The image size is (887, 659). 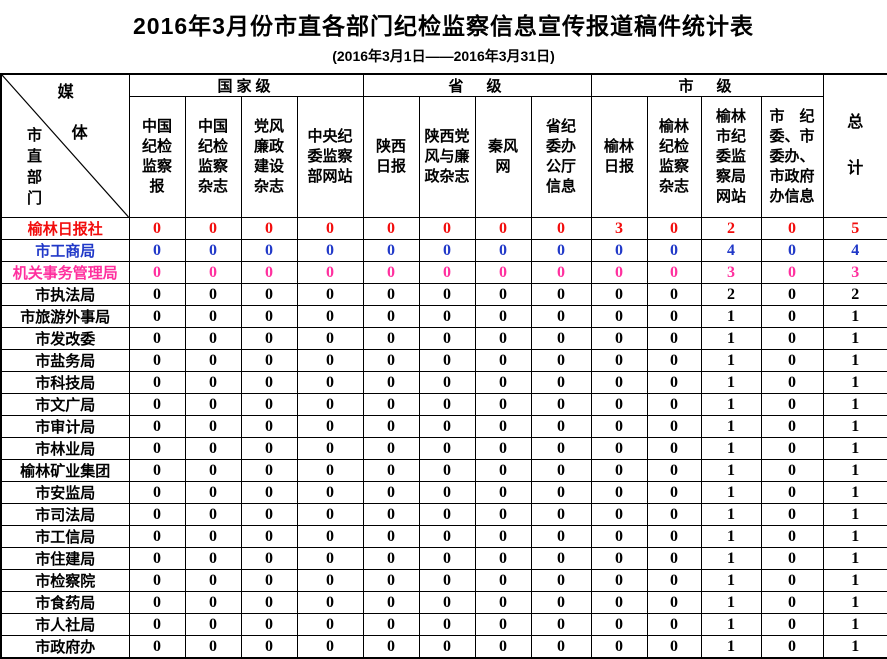 I want to click on department-label: 市检察院, so click(x=65, y=580).